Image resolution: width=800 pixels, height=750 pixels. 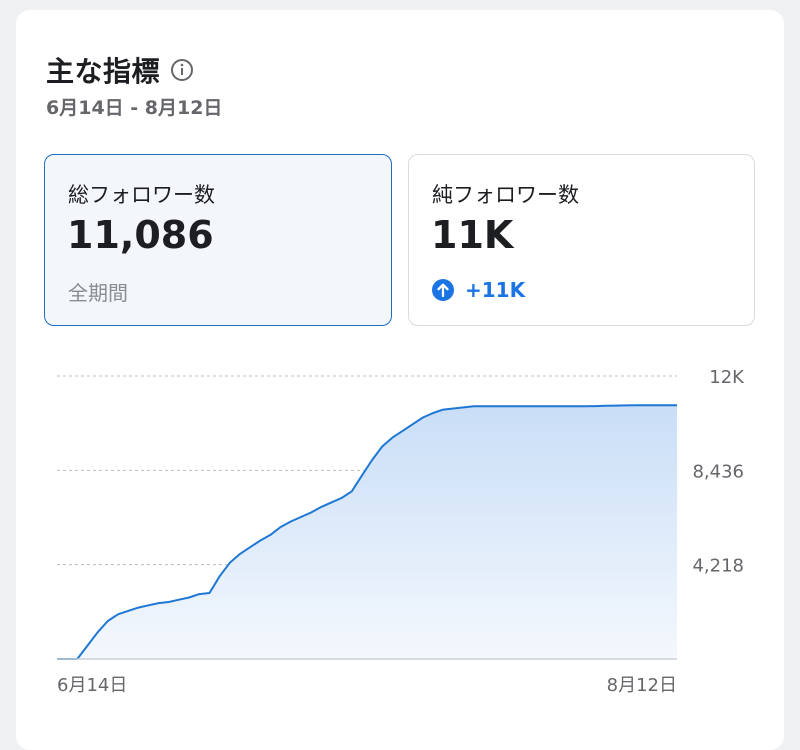 I want to click on metric-value: 11,086, so click(x=140, y=235).